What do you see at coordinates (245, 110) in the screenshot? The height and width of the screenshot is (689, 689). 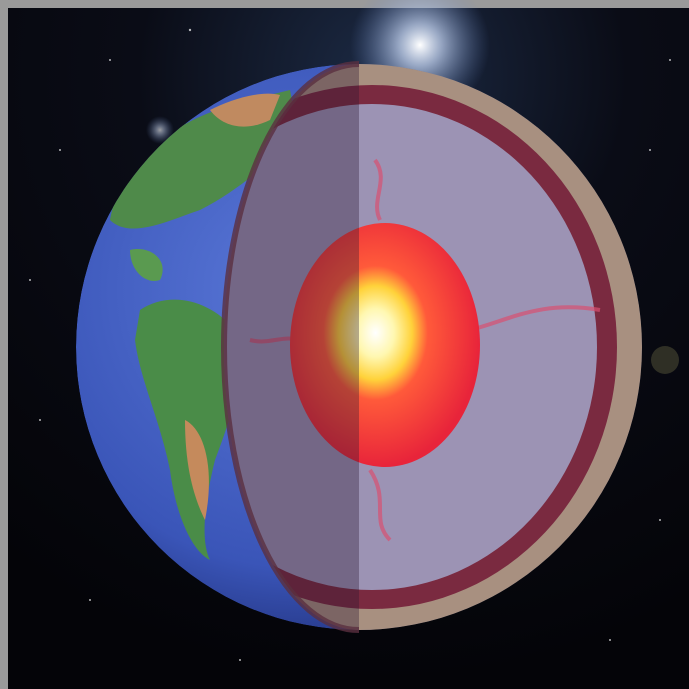 I see `north-america-desert` at bounding box center [245, 110].